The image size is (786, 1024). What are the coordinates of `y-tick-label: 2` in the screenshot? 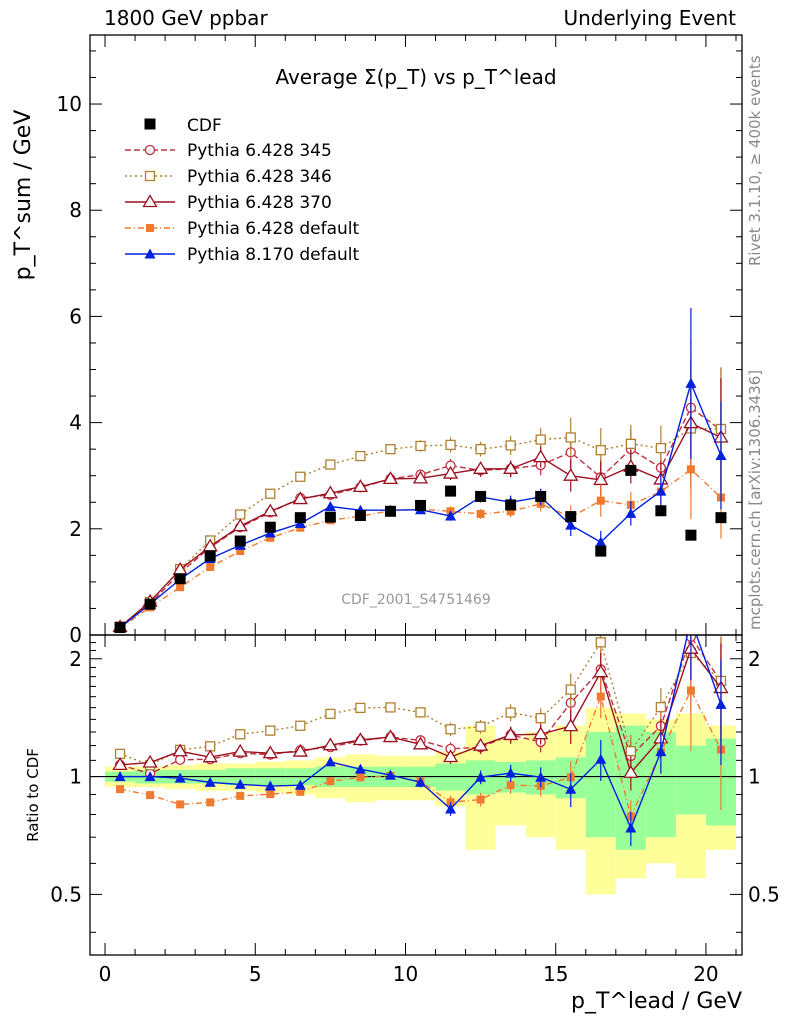 It's located at (75, 529).